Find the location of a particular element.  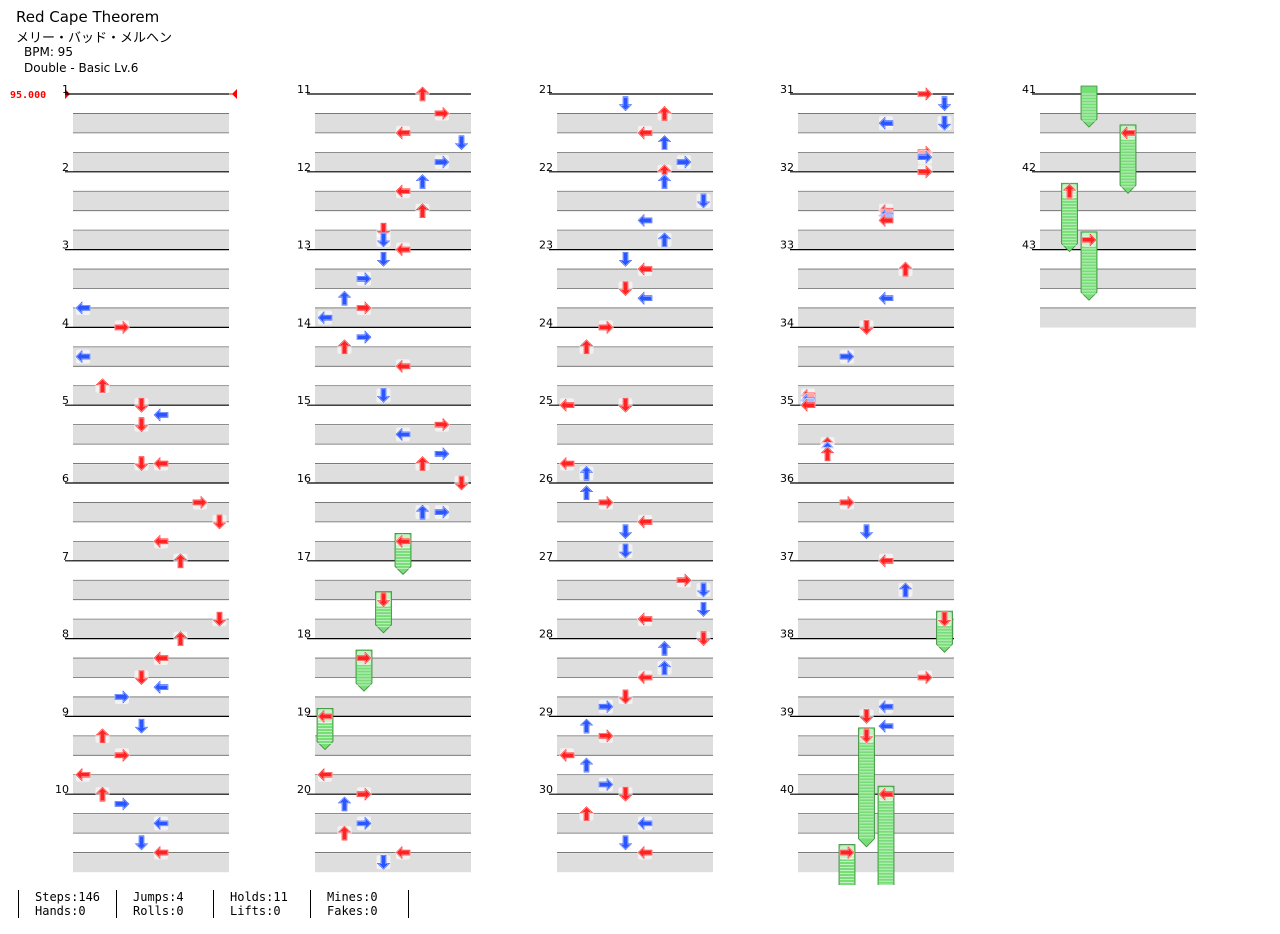

measure-number: 2 is located at coordinates (65, 167).